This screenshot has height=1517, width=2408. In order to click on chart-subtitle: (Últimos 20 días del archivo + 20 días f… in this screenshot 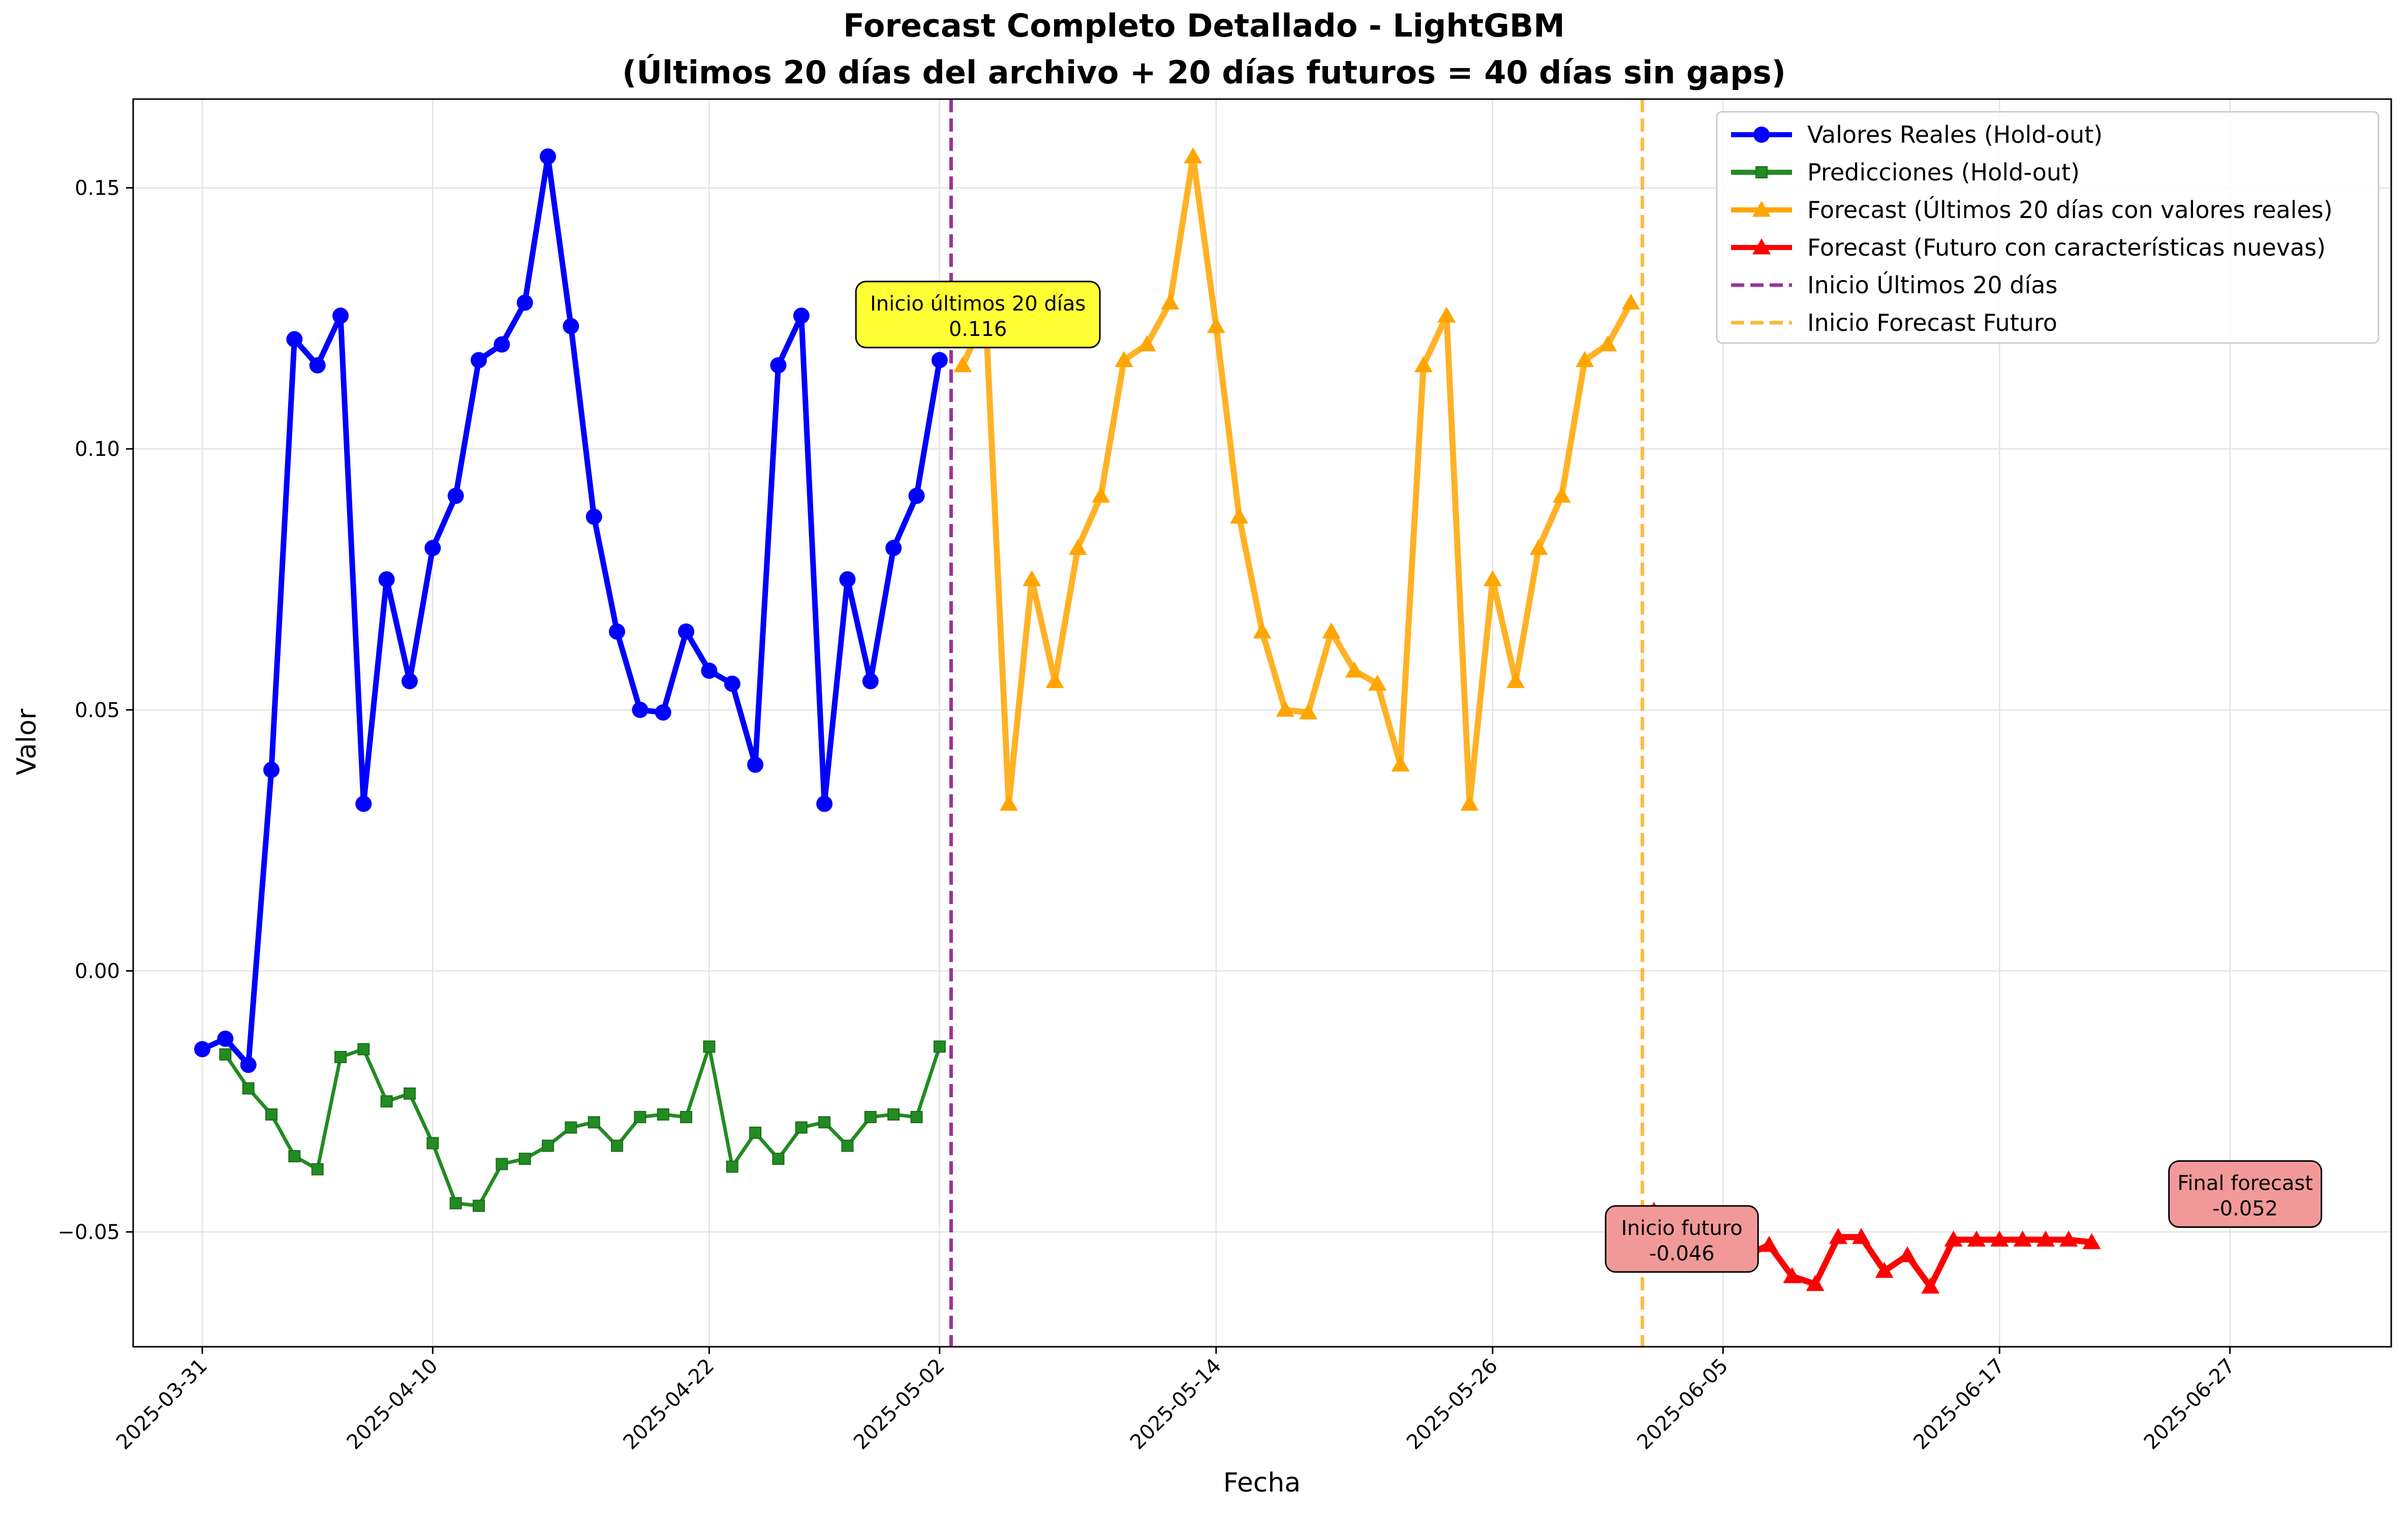, I will do `click(1204, 72)`.